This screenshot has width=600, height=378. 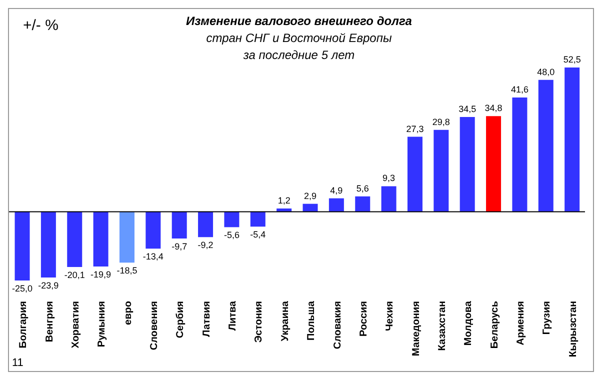 What do you see at coordinates (362, 188) in the screenshot?
I see `data-label: 5,6` at bounding box center [362, 188].